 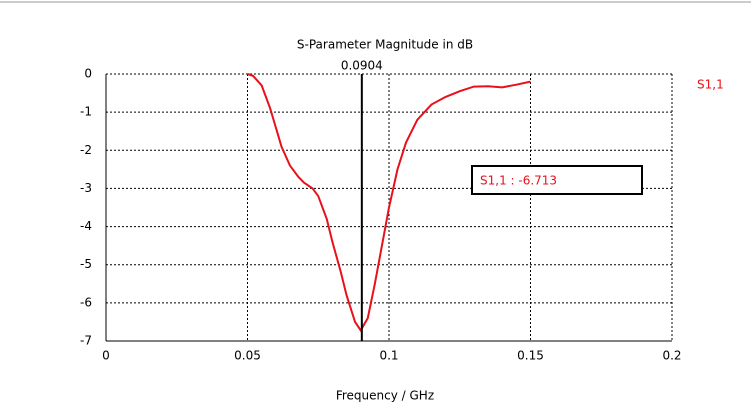 I want to click on legend-entry: S1,1, so click(x=710, y=85).